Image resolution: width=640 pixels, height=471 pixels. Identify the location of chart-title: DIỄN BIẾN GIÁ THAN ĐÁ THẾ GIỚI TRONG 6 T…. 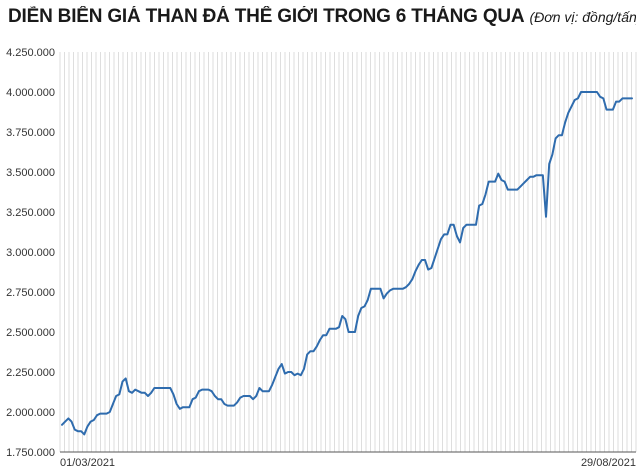
(266, 16).